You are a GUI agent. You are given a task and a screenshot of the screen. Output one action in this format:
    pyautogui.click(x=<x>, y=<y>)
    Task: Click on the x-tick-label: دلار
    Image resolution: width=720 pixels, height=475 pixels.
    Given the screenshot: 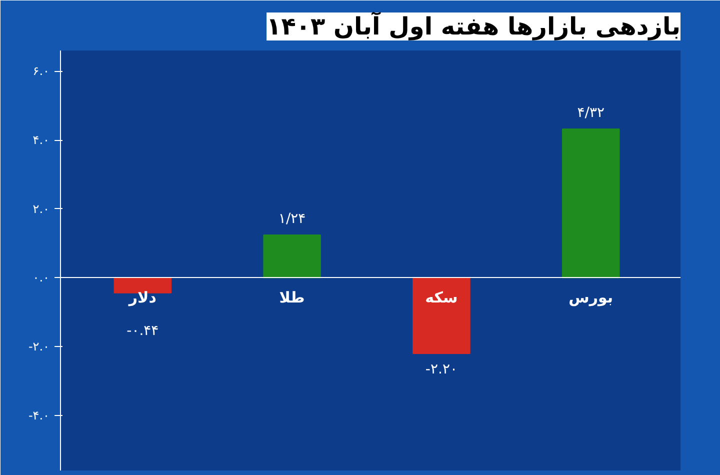 What is the action you would take?
    pyautogui.click(x=142, y=297)
    